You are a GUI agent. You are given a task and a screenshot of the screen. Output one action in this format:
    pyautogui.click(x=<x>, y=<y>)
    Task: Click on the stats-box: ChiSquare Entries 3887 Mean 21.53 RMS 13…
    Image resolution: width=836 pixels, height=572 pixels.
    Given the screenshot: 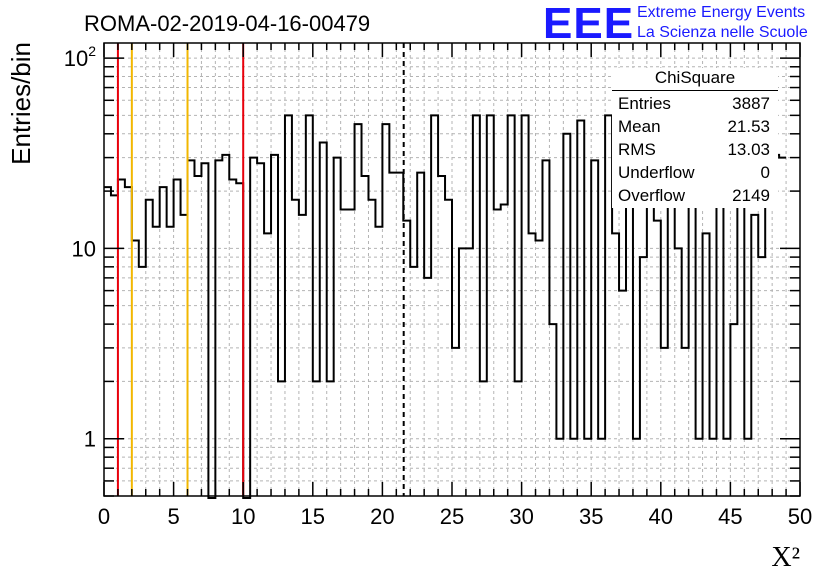 What is the action you would take?
    pyautogui.click(x=695, y=138)
    